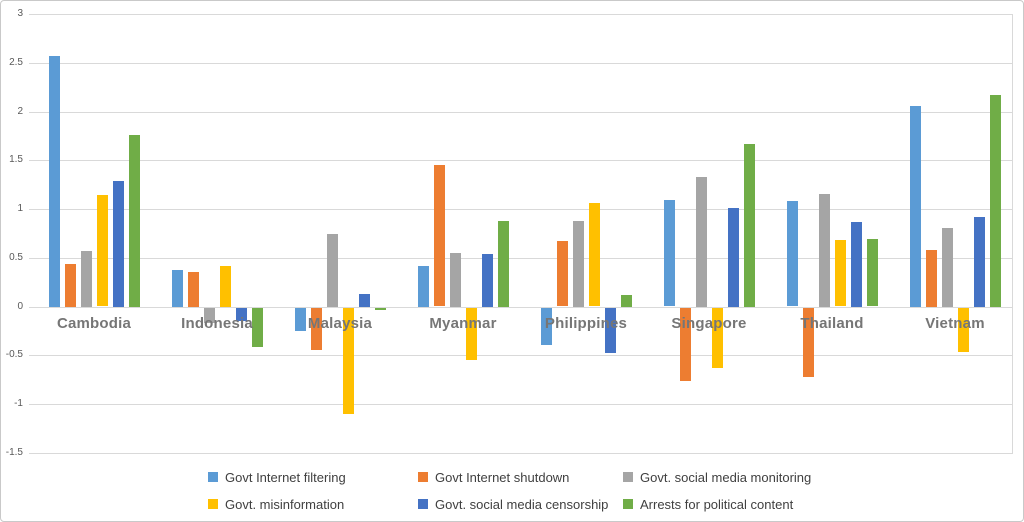 The width and height of the screenshot is (1024, 522). I want to click on legend-item: Arrests for political content, so click(708, 504).